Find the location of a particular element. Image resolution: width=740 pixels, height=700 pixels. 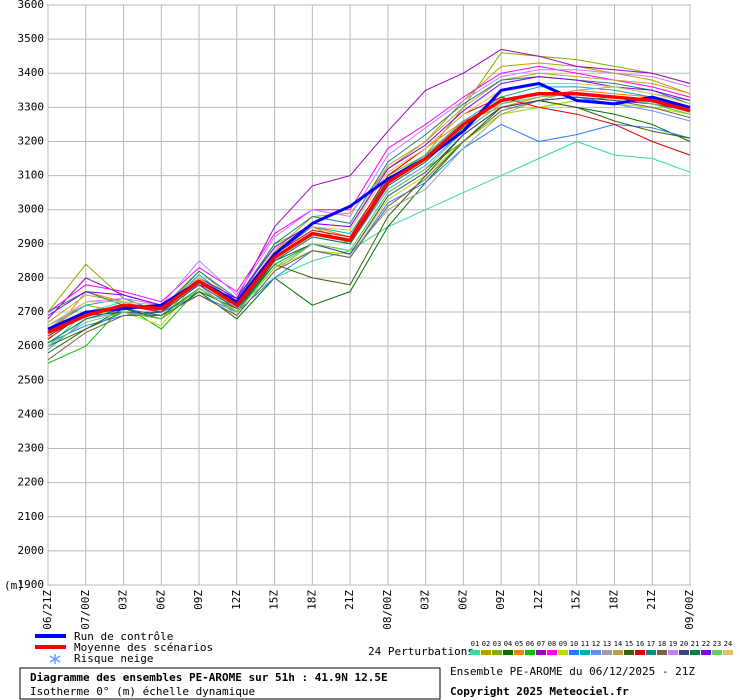

copyright: Copyright 2025 Meteociel.fr is located at coordinates (539, 691).